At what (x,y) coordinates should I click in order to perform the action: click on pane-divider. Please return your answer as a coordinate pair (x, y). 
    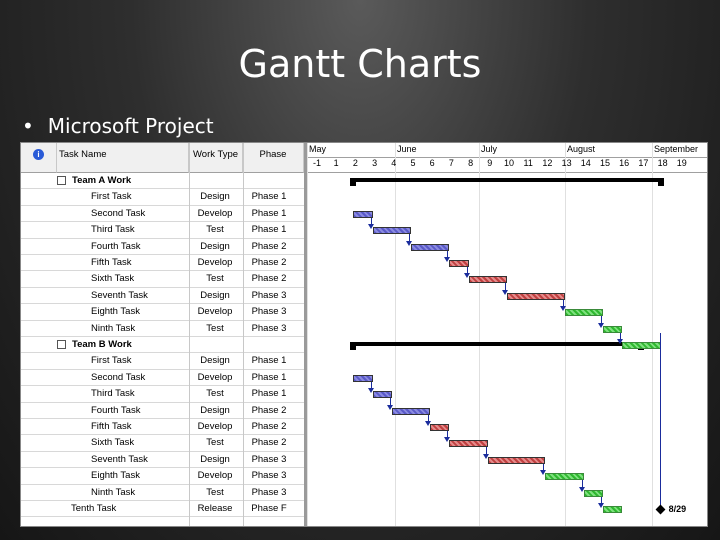
    Looking at the image, I should click on (305, 334).